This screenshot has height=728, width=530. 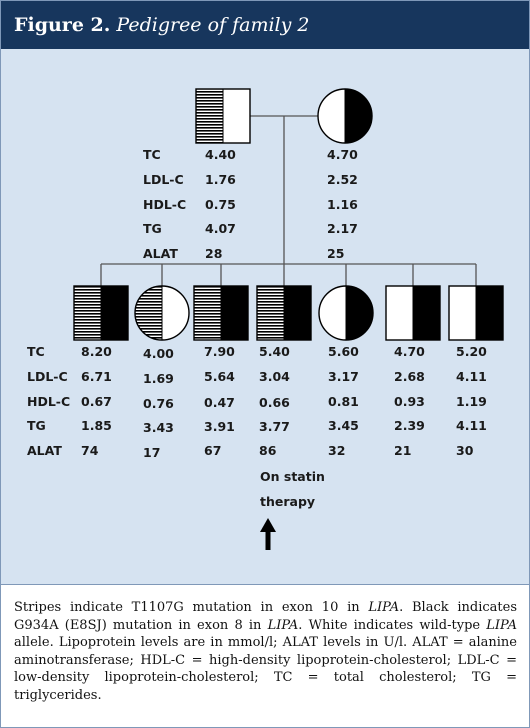 I want to click on child-5-value-tg: 3.45, so click(x=343, y=425).